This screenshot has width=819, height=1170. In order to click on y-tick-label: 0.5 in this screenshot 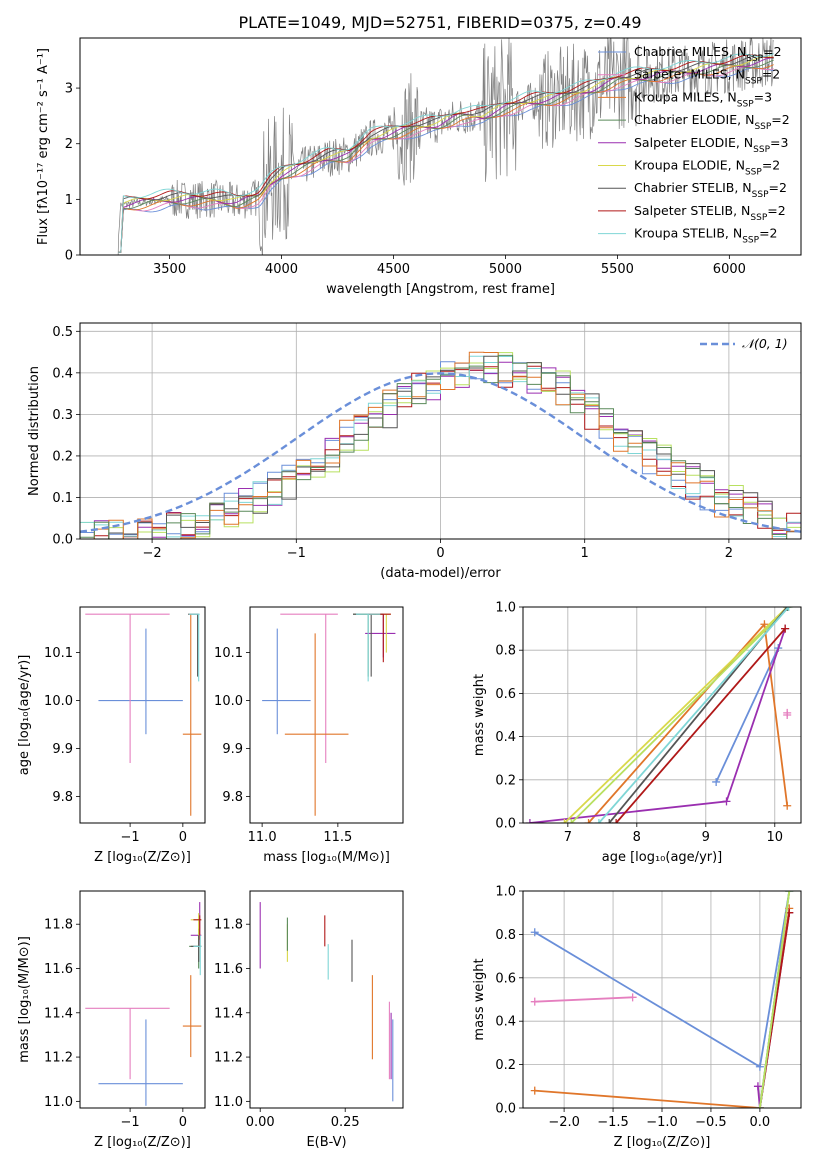, I will do `click(62, 332)`.